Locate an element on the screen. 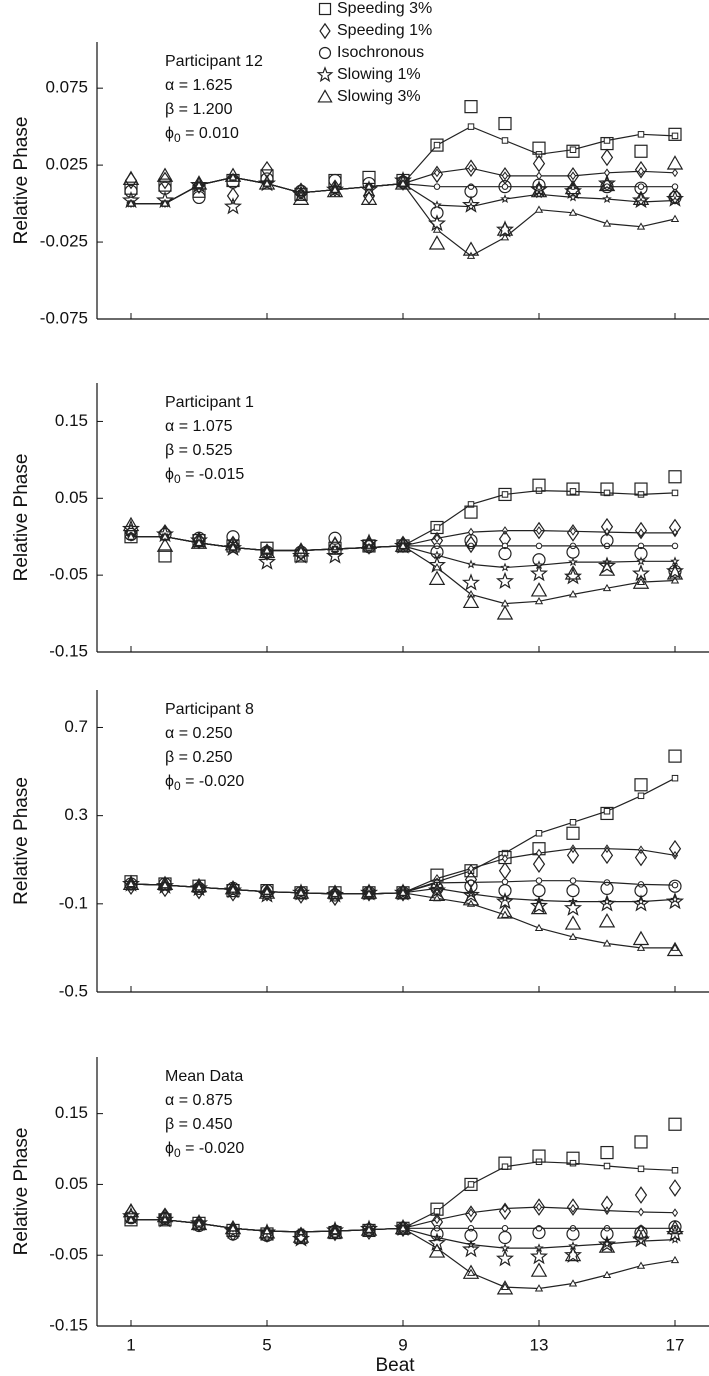  annotation-title: Mean Data is located at coordinates (204, 1076).